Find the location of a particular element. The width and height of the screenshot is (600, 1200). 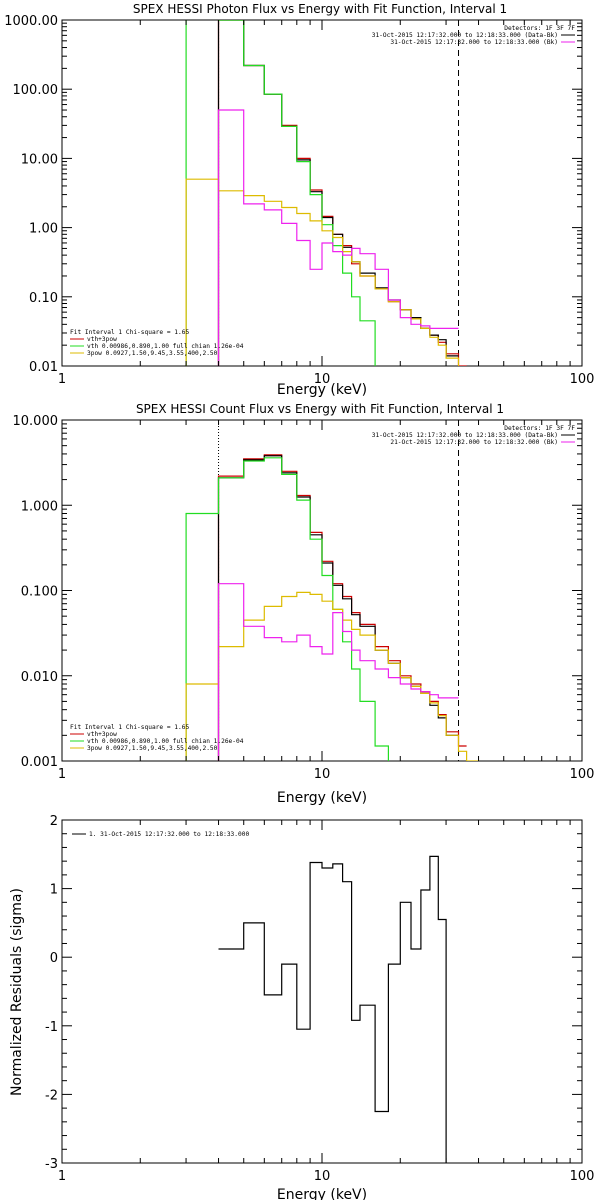

count-flux-legend-label-3: 3pow 0.0927,1.50,9.45,3.55,400,2.50 is located at coordinates (152, 748).